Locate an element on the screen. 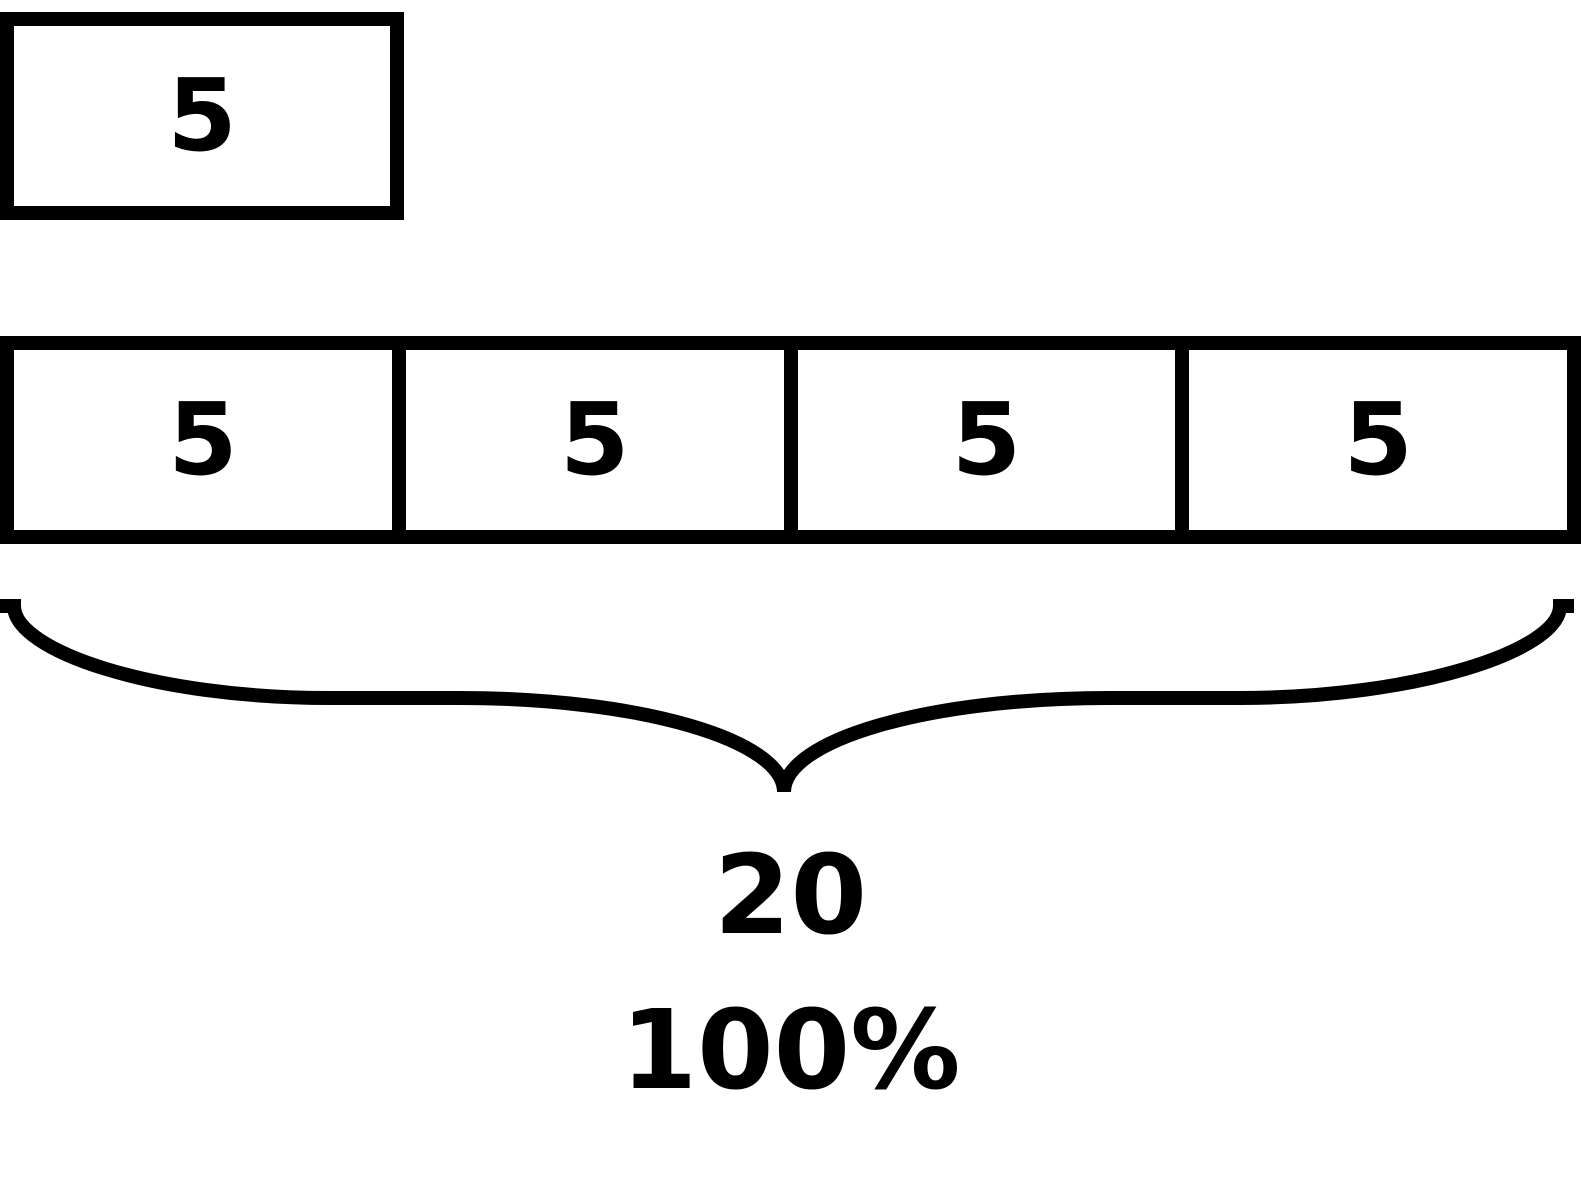 Image resolution: width=1581 pixels, height=1201 pixels. tape-segment-1: 5 is located at coordinates (203, 440).